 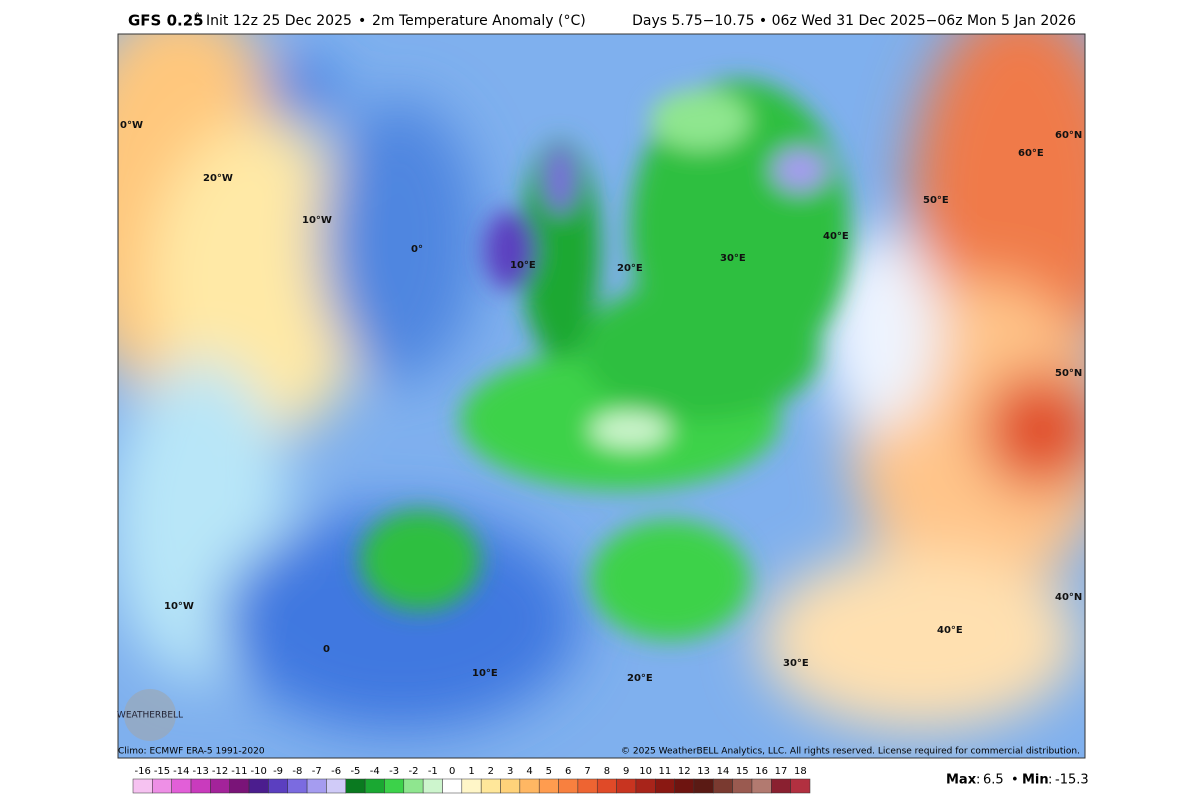 What do you see at coordinates (394, 771) in the screenshot?
I see `colorbar-label: -3` at bounding box center [394, 771].